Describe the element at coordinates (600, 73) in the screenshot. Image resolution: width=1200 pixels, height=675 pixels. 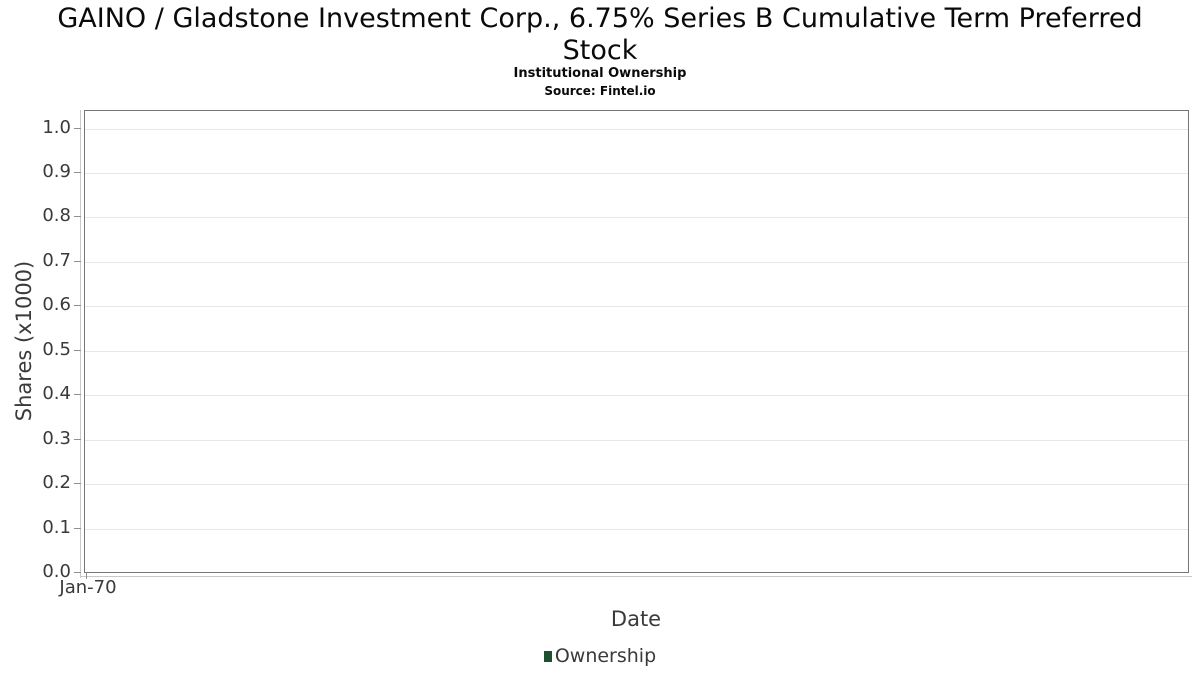
I see `chart-subtitle: Institutional Ownership` at that location.